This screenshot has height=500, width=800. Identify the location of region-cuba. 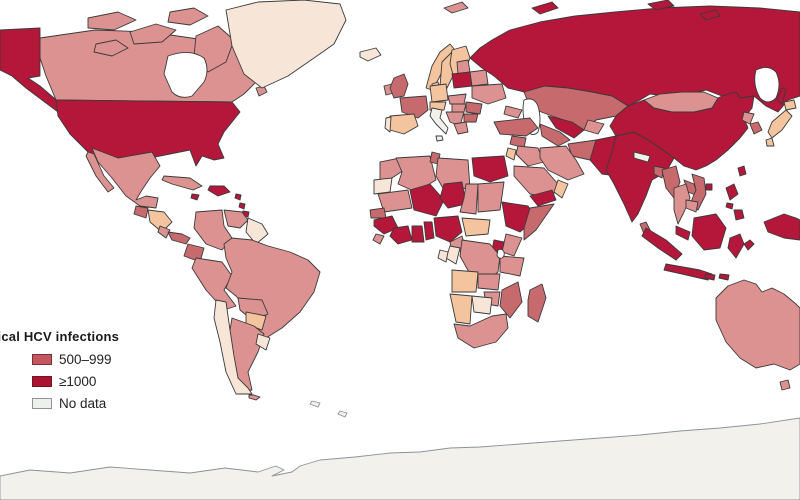
(182, 183).